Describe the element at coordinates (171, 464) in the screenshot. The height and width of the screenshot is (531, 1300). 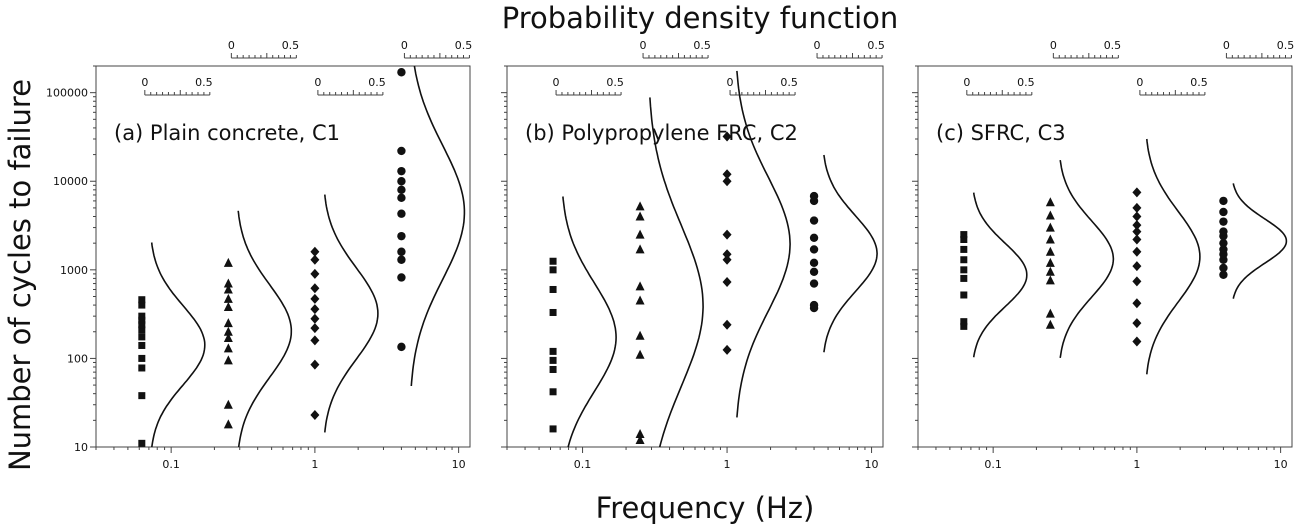
I see `x-tick-label: 0.1` at that location.